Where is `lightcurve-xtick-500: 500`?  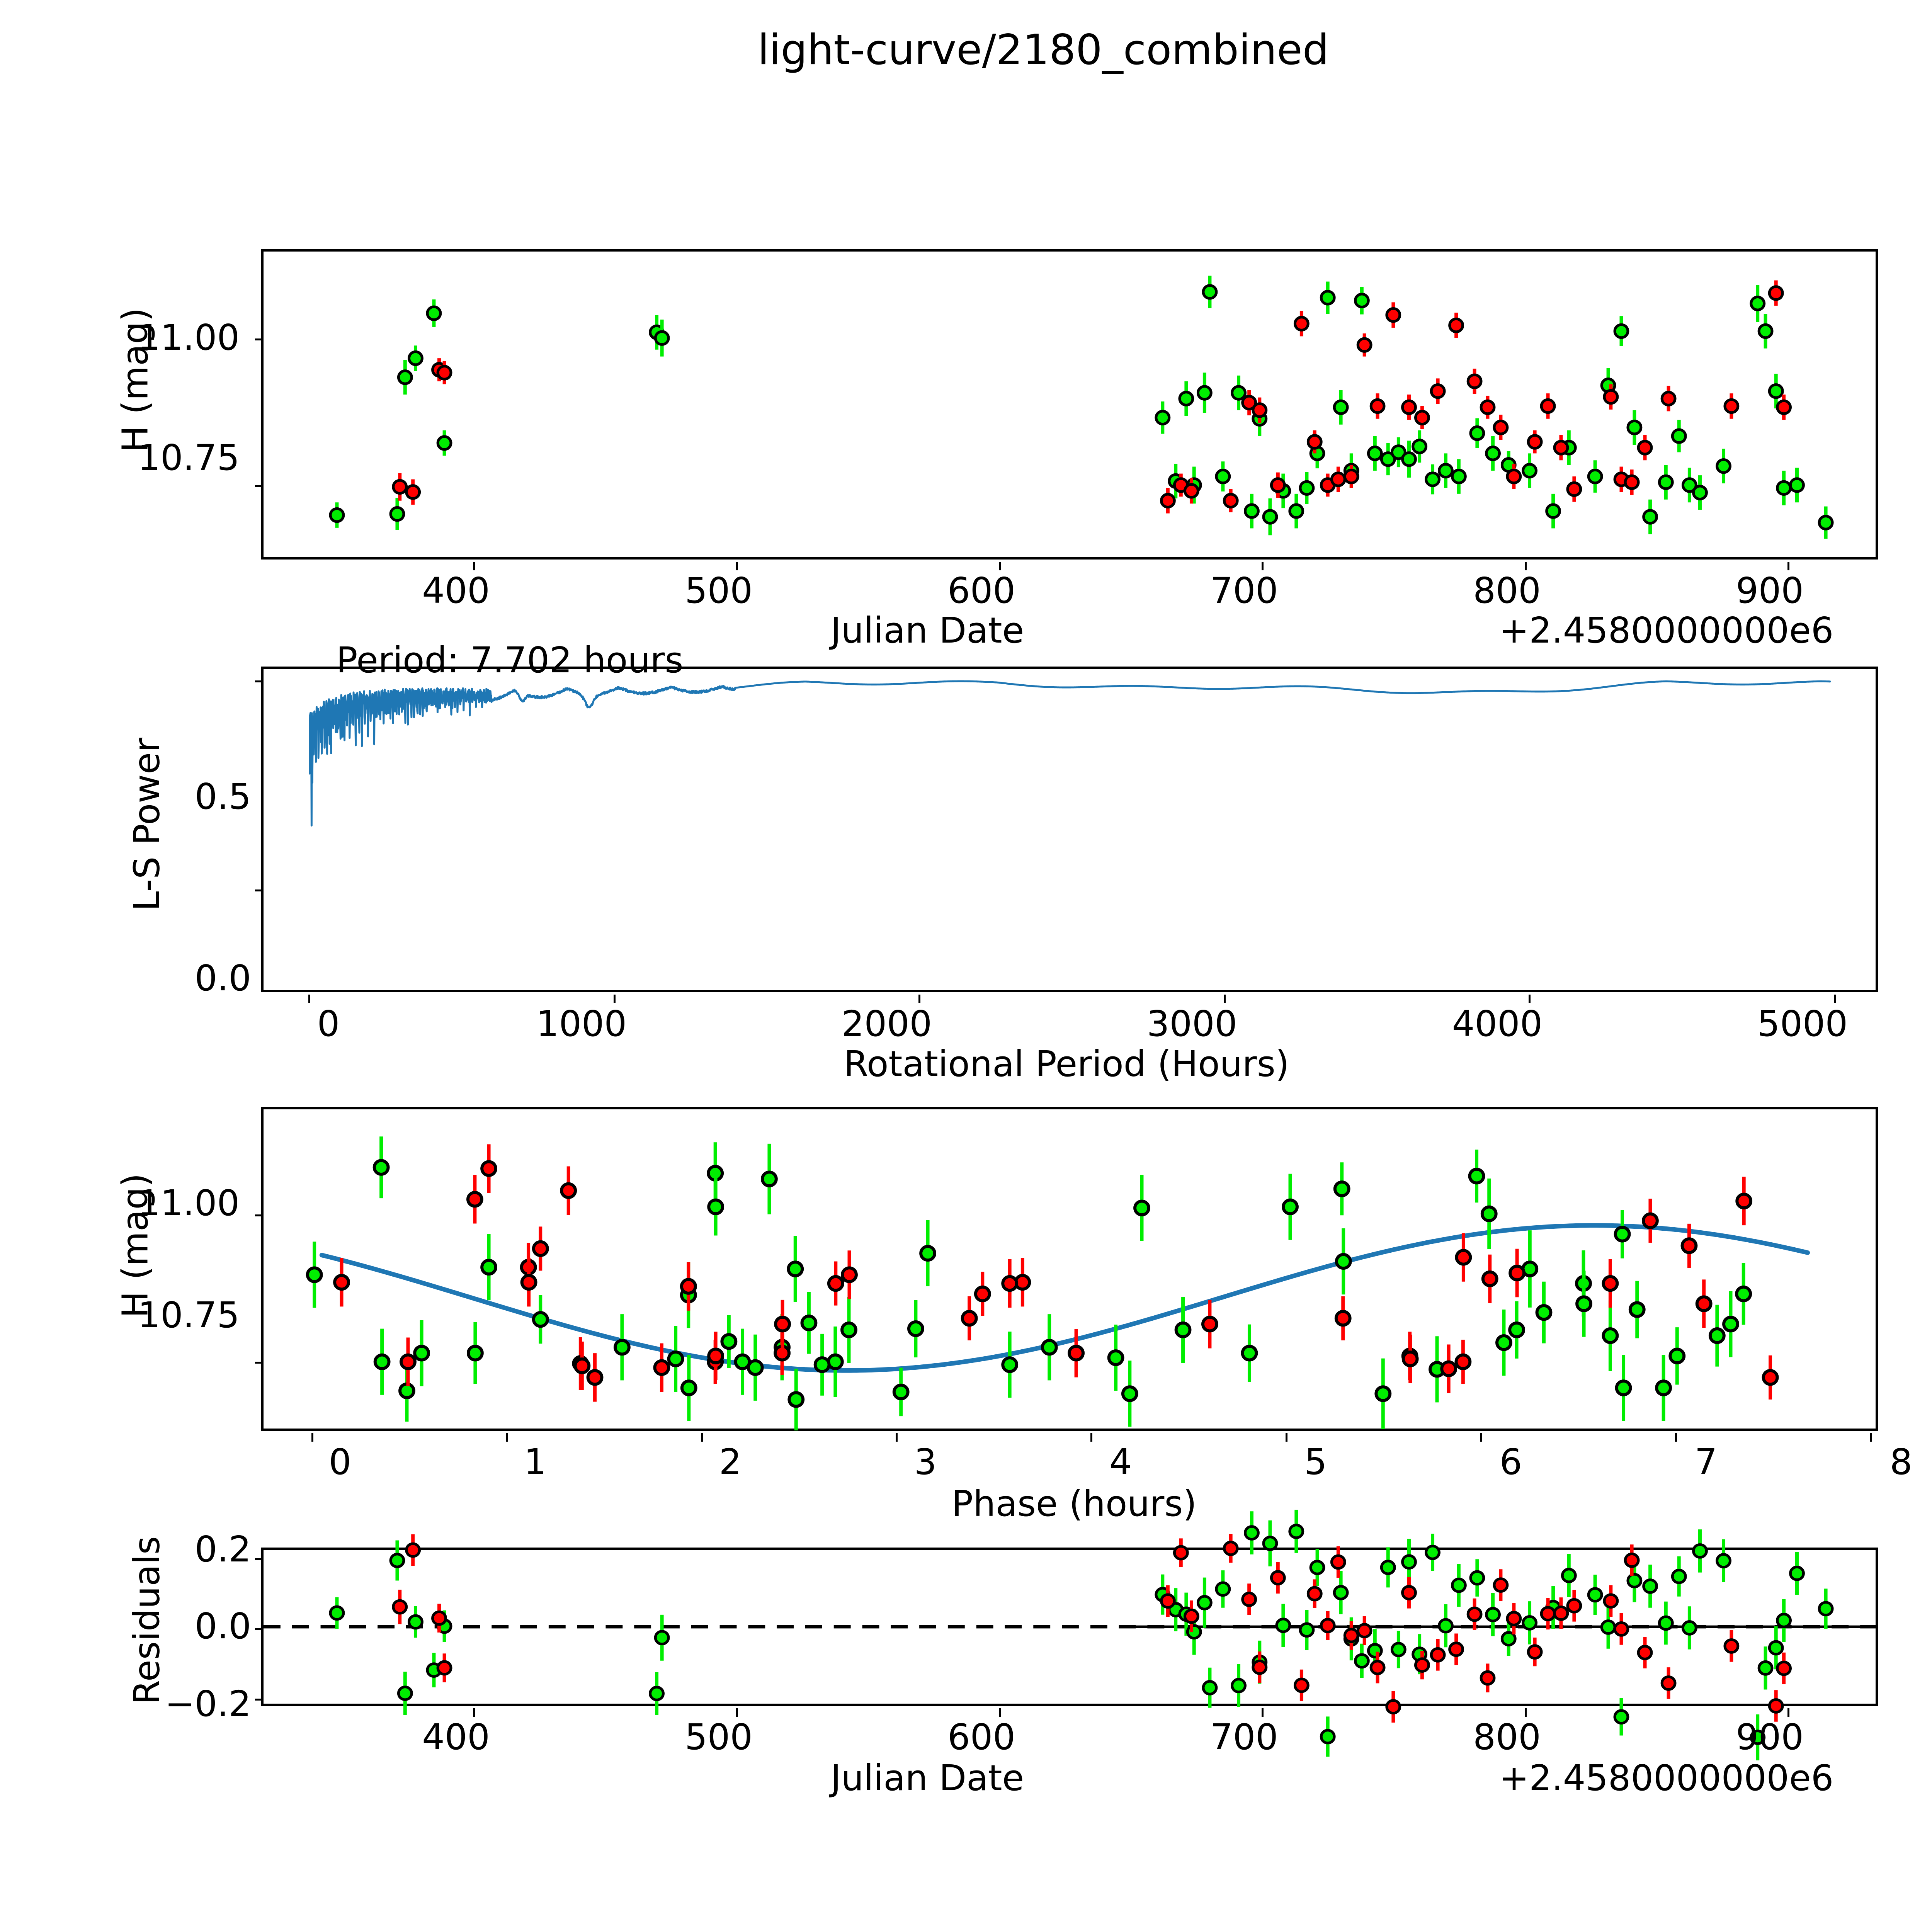 lightcurve-xtick-500: 500 is located at coordinates (719, 590).